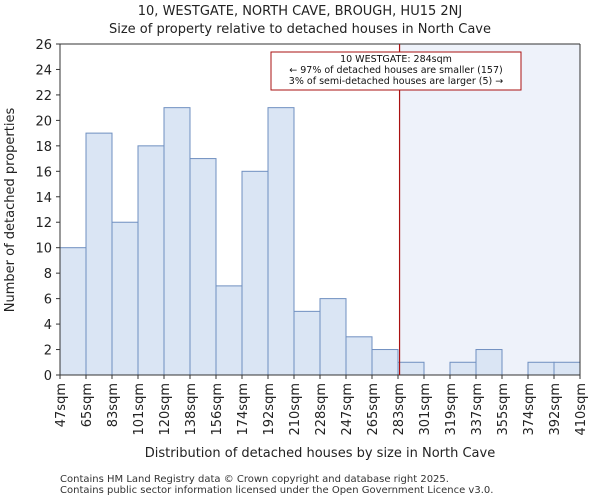 Image resolution: width=600 pixels, height=500 pixels. I want to click on y-tick-label: 24, so click(43, 70).